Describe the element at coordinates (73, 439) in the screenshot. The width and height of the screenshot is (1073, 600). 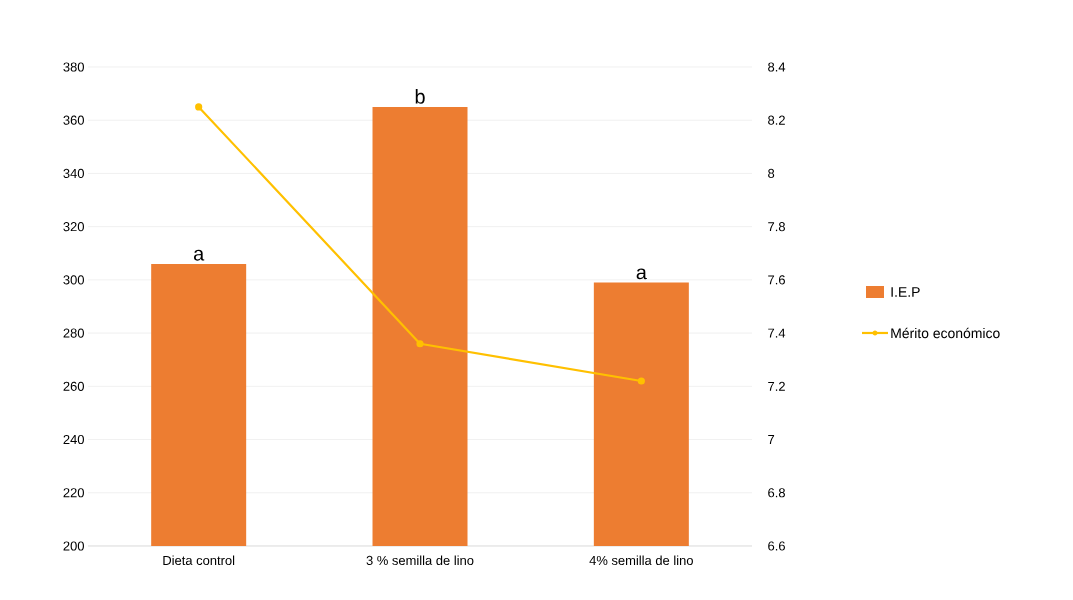
I see `y-tick-label: 240` at that location.